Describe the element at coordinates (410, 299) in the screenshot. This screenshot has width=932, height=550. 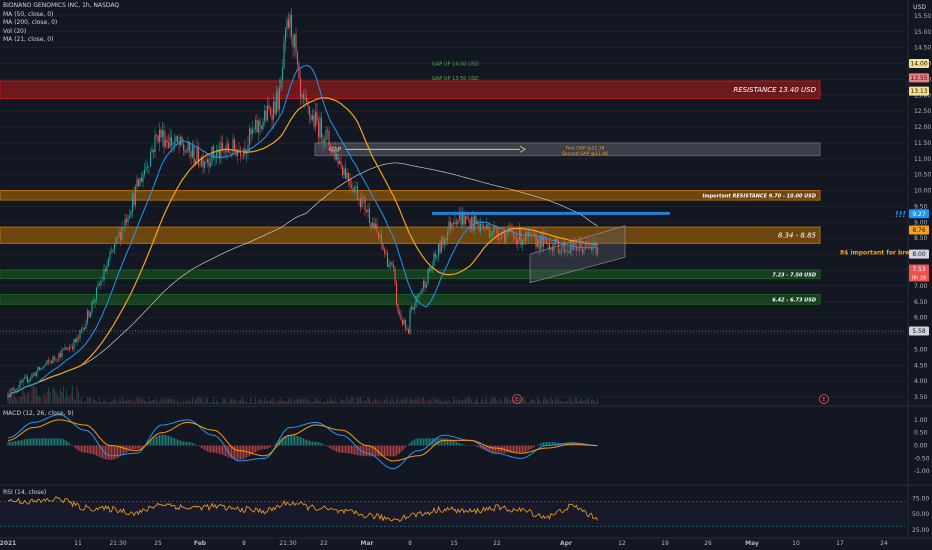
I see `zone-band` at that location.